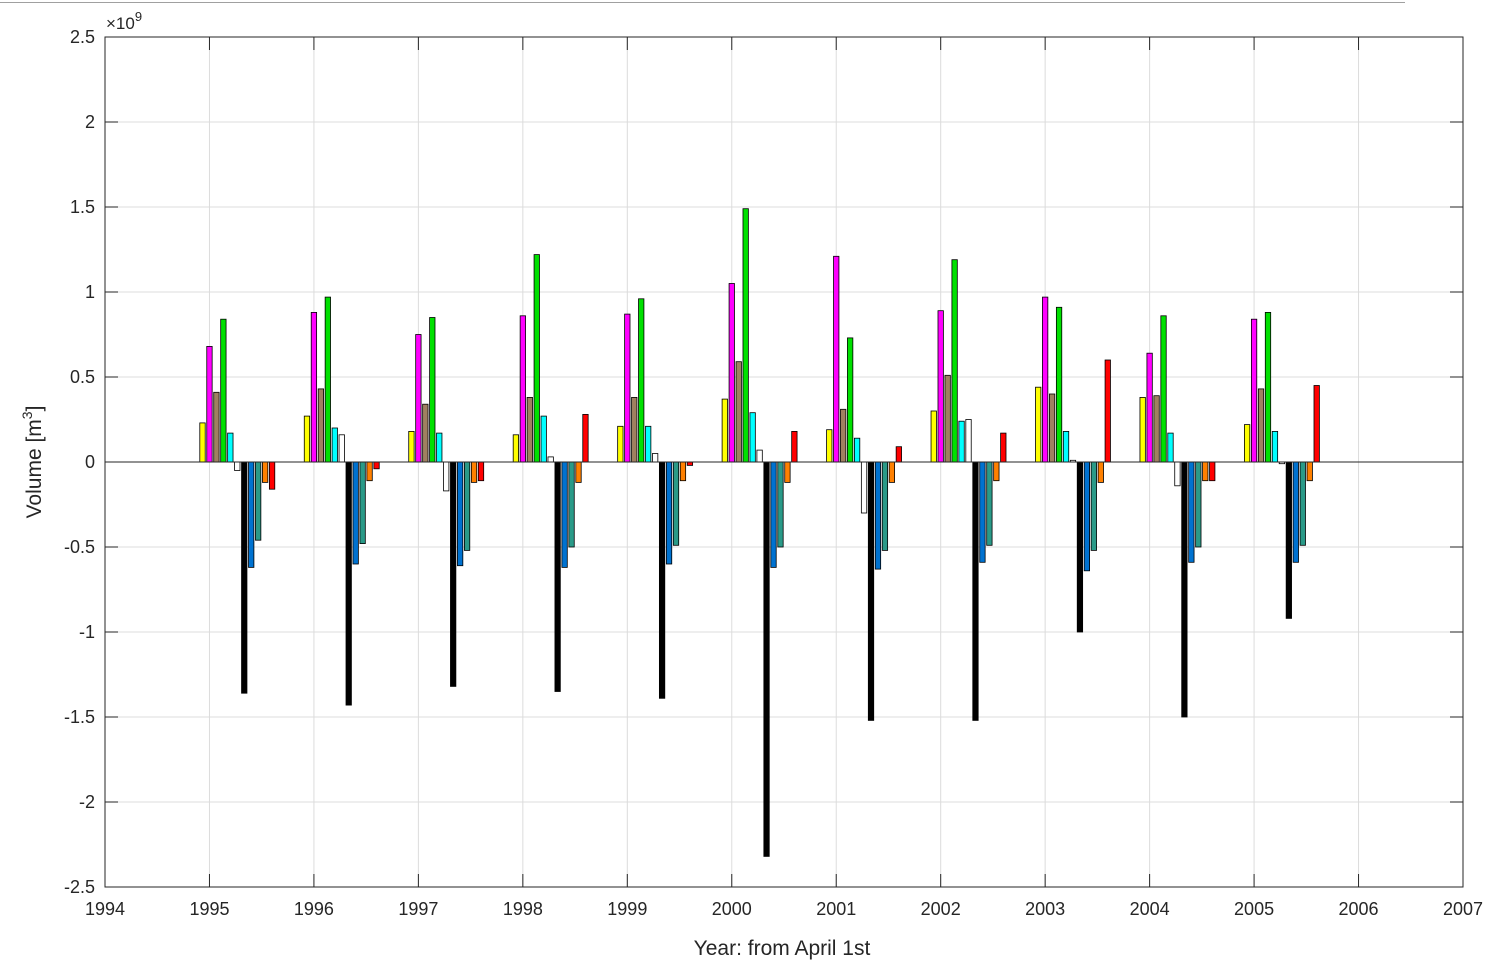 The image size is (1507, 962). I want to click on y-tick-label: 0.5, so click(82, 377).